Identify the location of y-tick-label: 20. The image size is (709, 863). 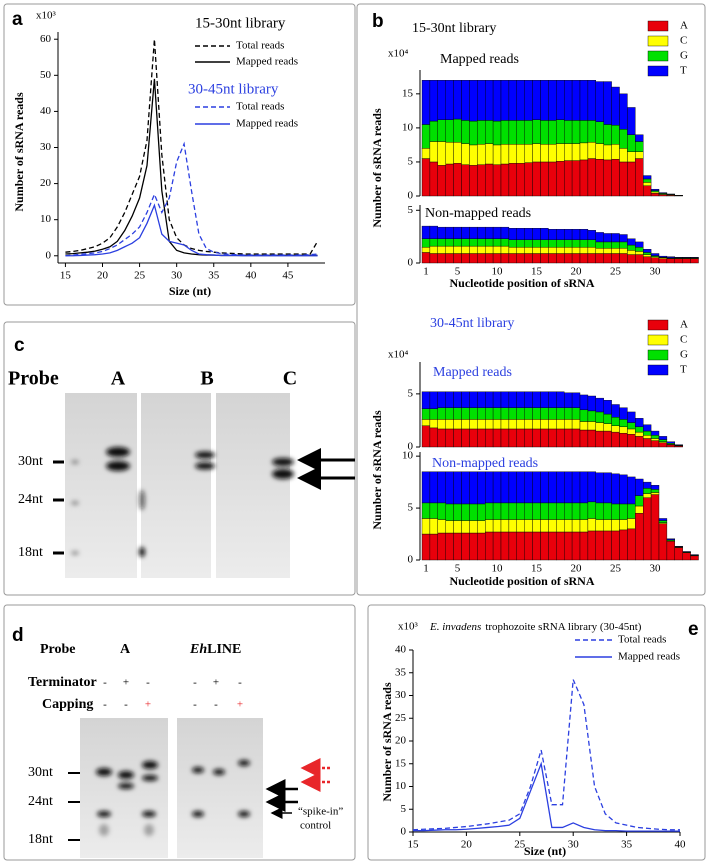
(401, 741).